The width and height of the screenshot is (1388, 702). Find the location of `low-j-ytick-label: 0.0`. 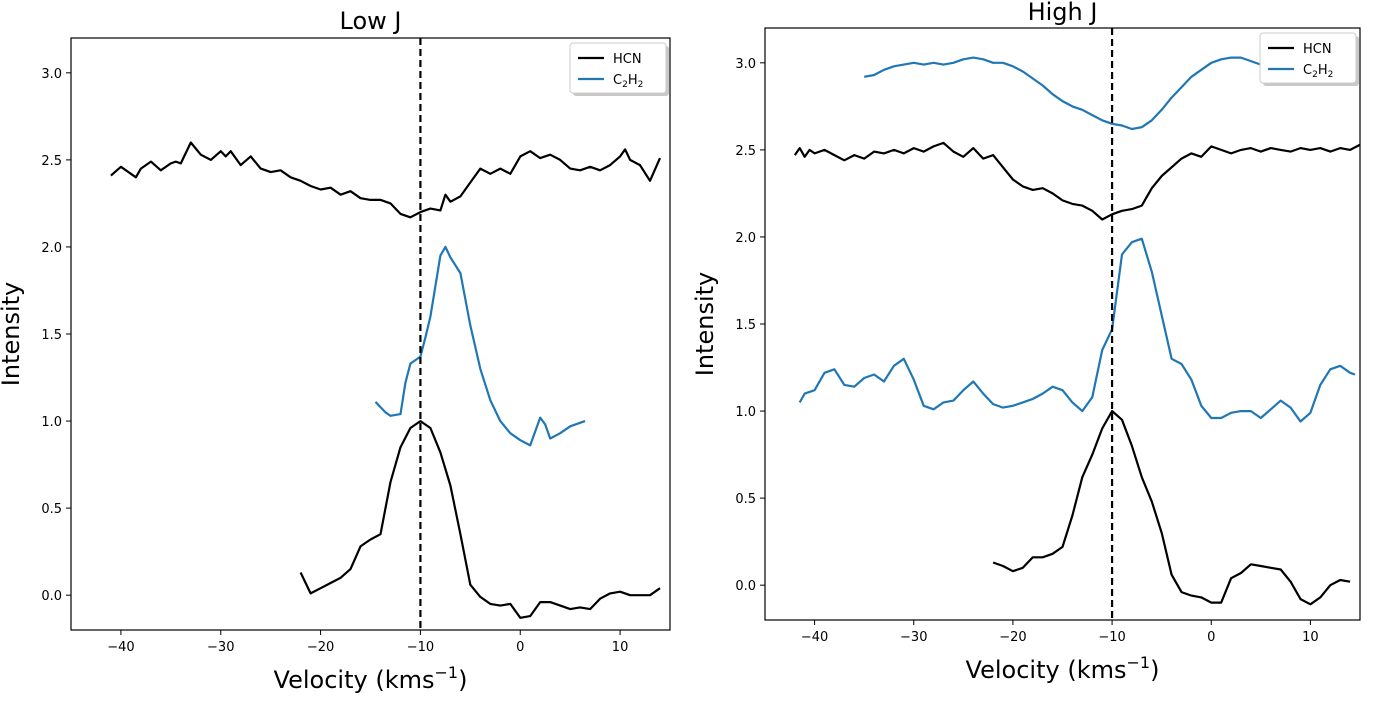

low-j-ytick-label: 0.0 is located at coordinates (51, 596).